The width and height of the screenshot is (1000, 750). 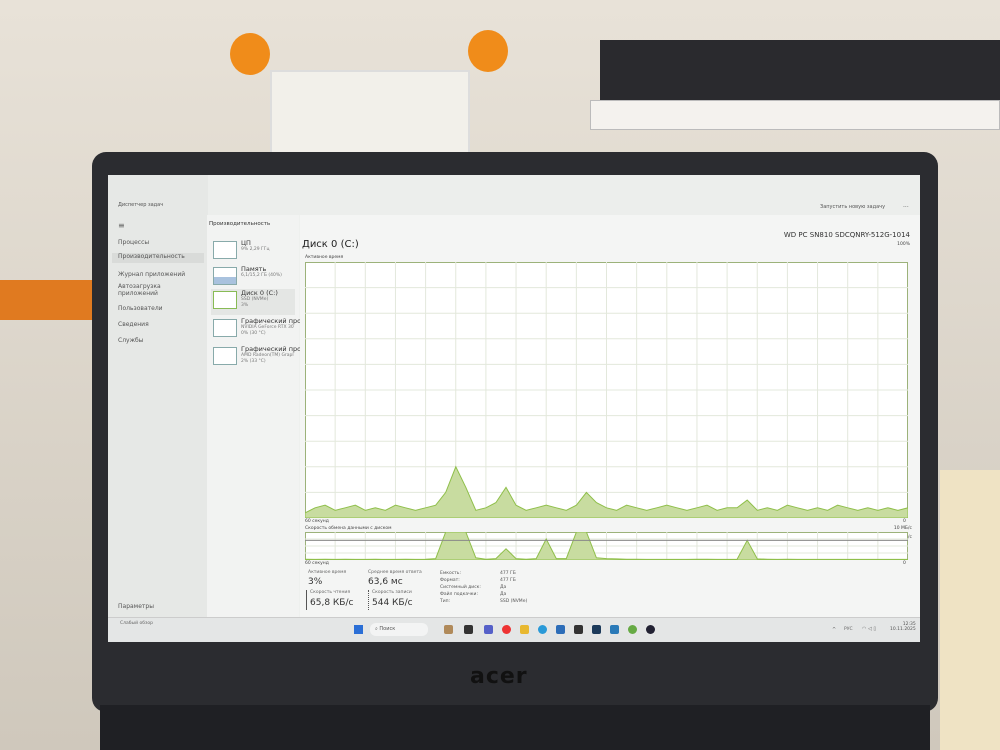 I want to click on card-sub: 9% 2,29 ГГц, so click(x=255, y=249).